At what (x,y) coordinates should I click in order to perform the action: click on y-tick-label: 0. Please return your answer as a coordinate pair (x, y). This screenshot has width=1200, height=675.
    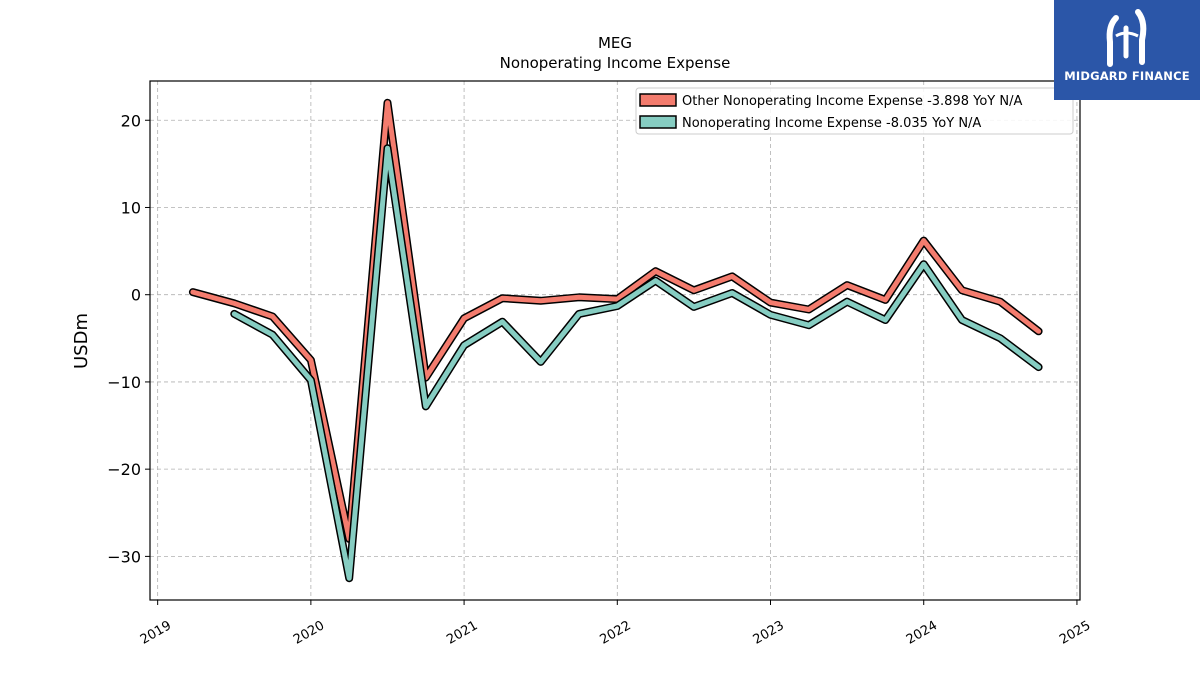
    Looking at the image, I should click on (136, 295).